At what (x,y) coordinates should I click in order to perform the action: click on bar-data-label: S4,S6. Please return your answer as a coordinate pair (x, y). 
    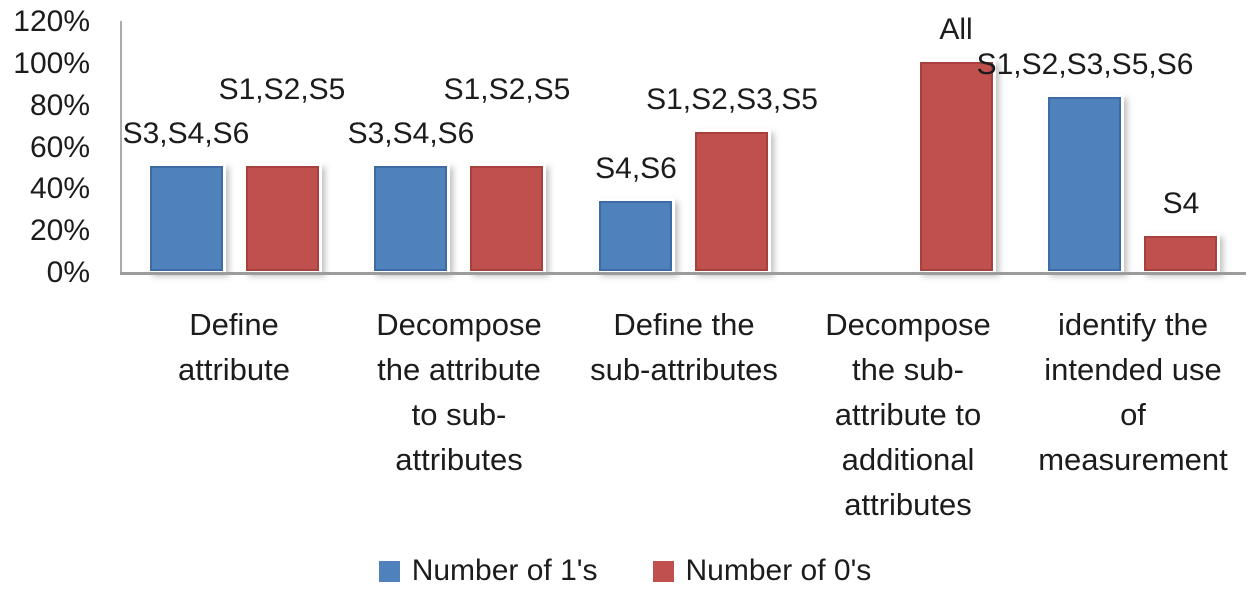
    Looking at the image, I should click on (636, 168).